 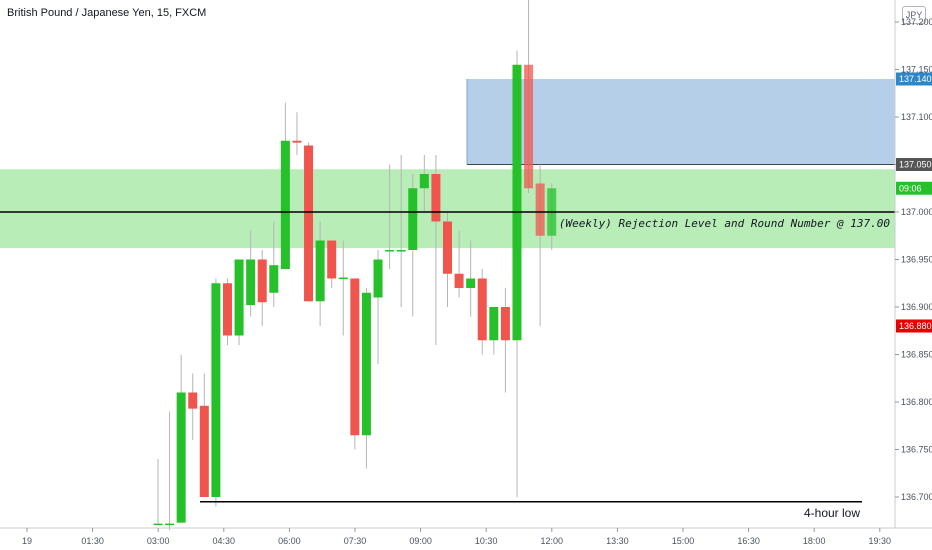 I want to click on x-tick-label: 13:30, so click(x=617, y=541).